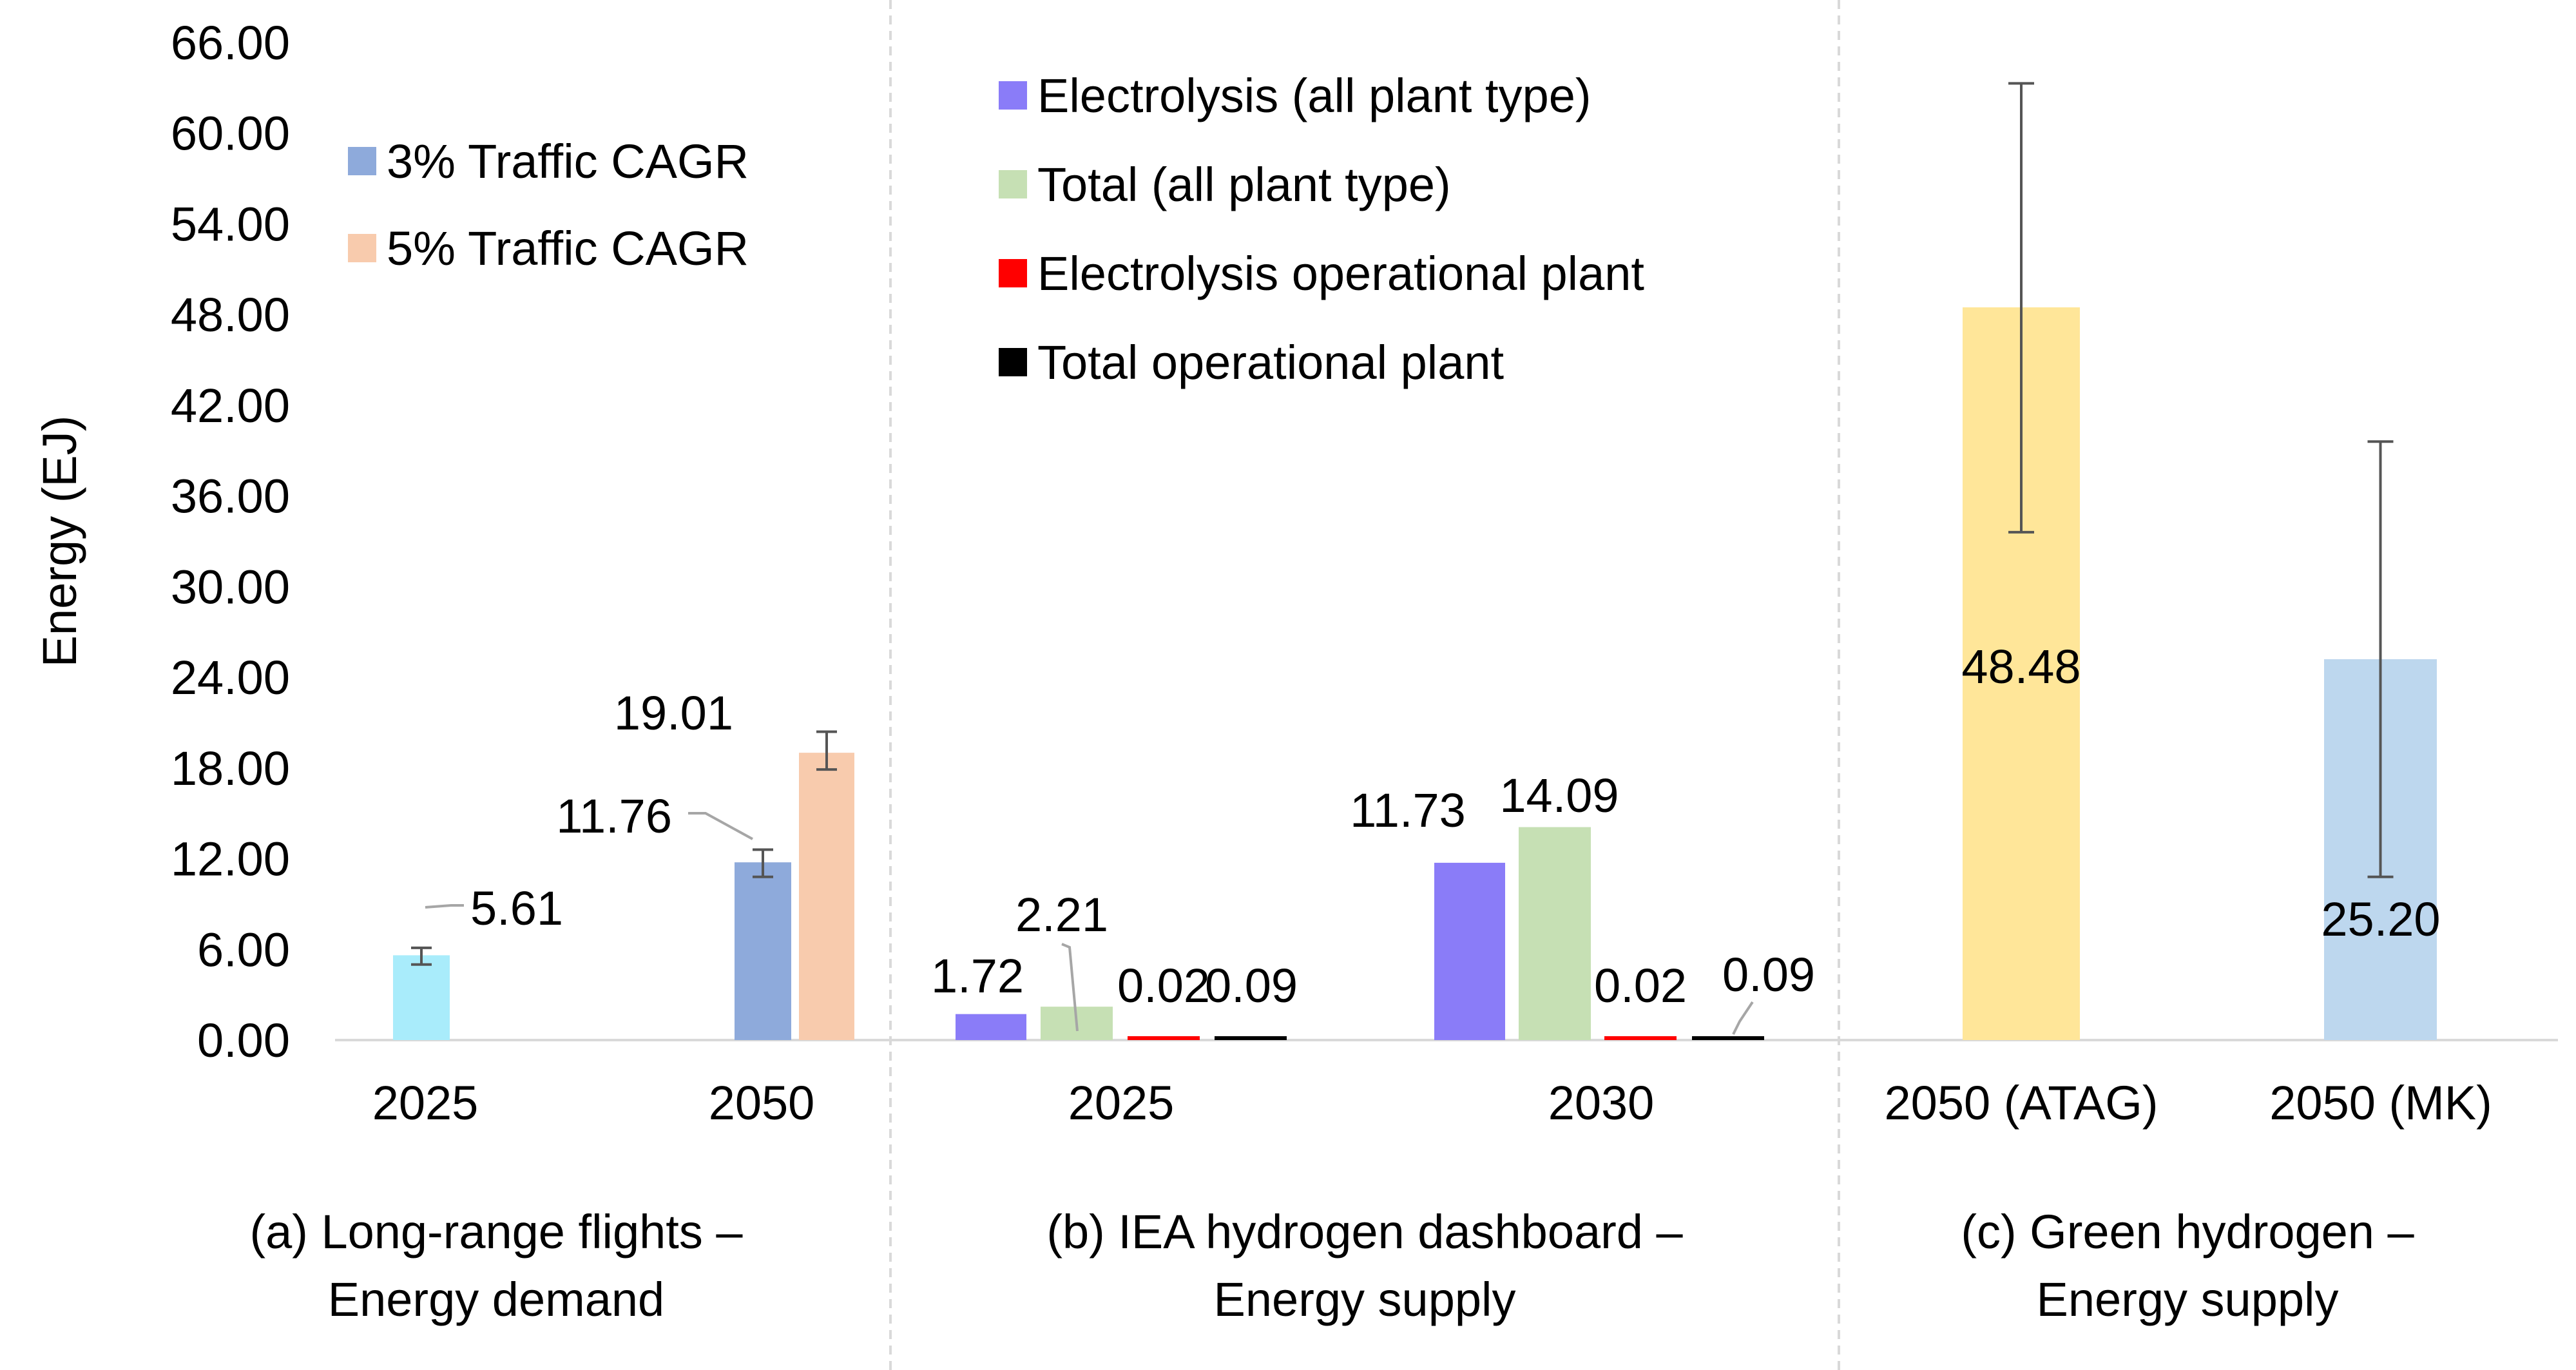 The width and height of the screenshot is (2576, 1370). Describe the element at coordinates (1314, 95) in the screenshot. I see `legend-entry: Electrolysis (all plant type)` at that location.